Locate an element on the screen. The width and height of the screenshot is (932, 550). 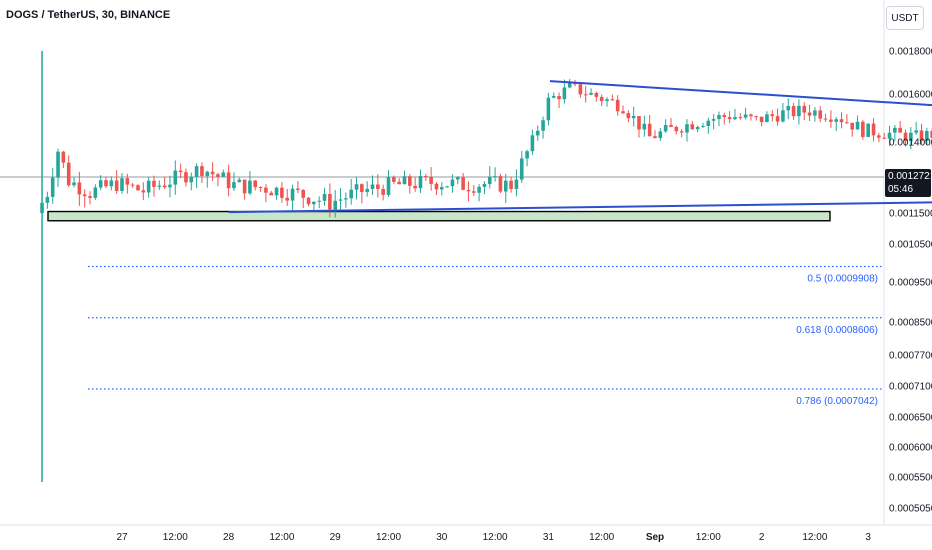
time-tick-label: 28 is located at coordinates (229, 537).